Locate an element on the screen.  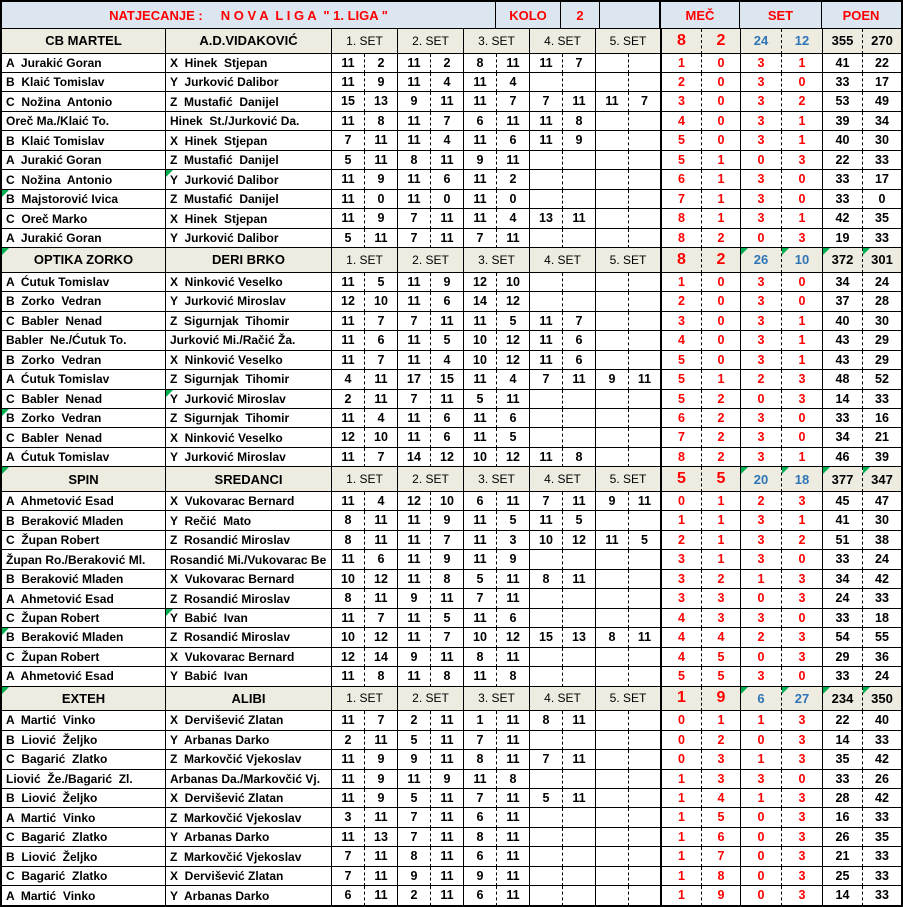
player-away-cell: Y Arbanas Darko is located at coordinates (249, 740).